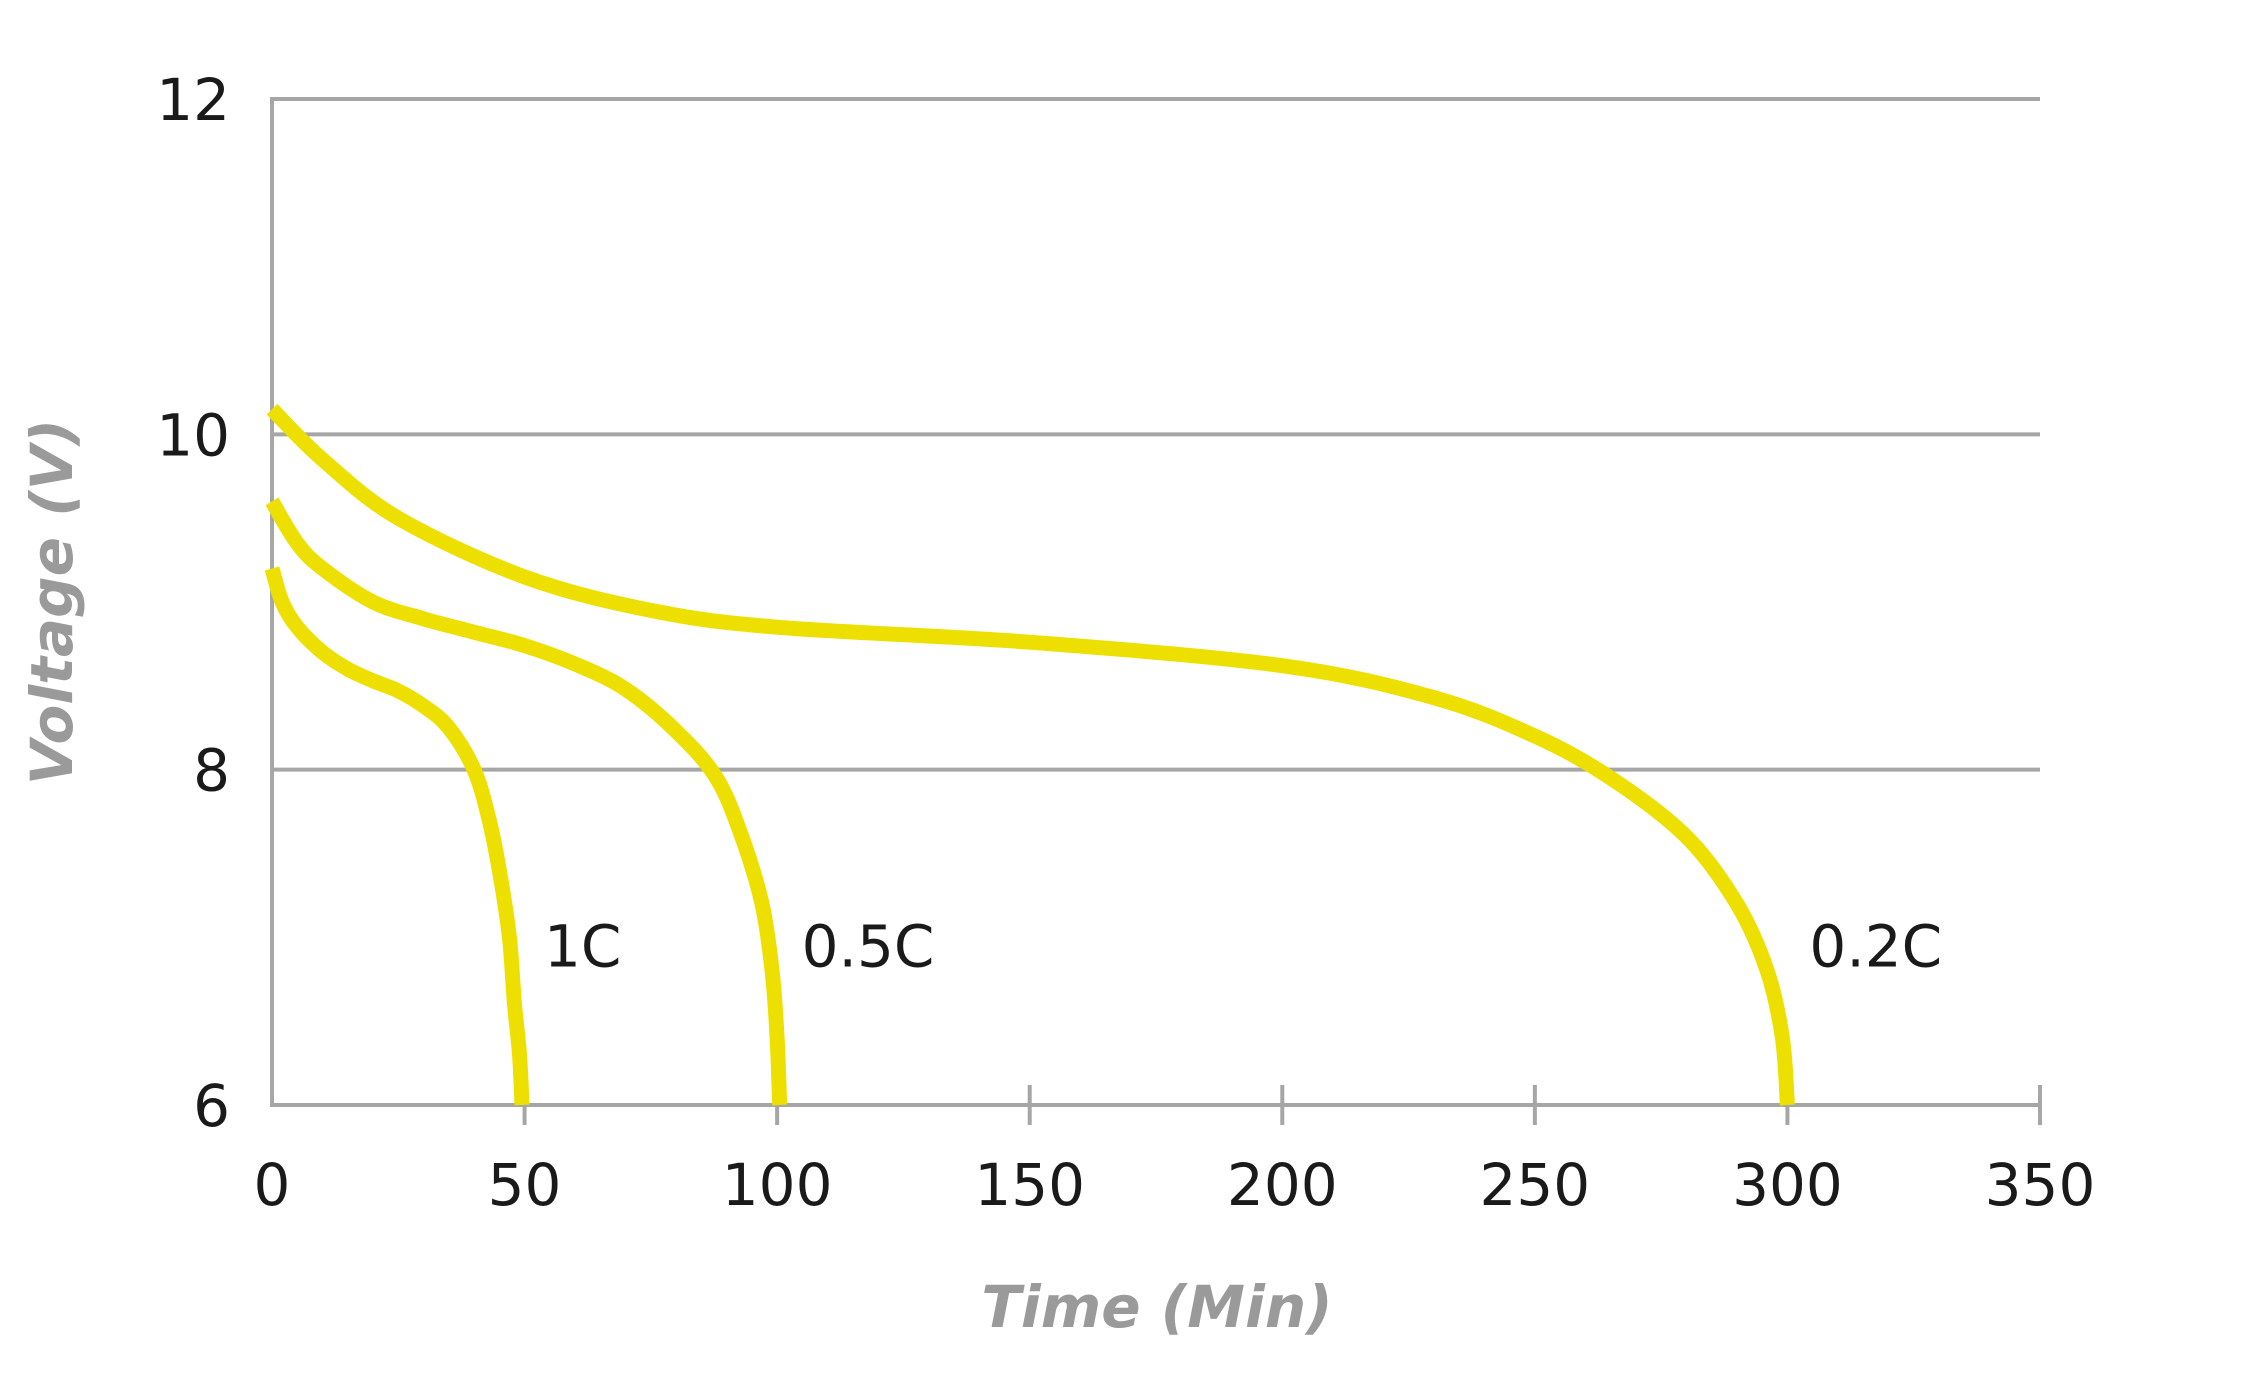 The width and height of the screenshot is (2248, 1380). Describe the element at coordinates (1875, 947) in the screenshot. I see `series-label: 0.2C` at that location.